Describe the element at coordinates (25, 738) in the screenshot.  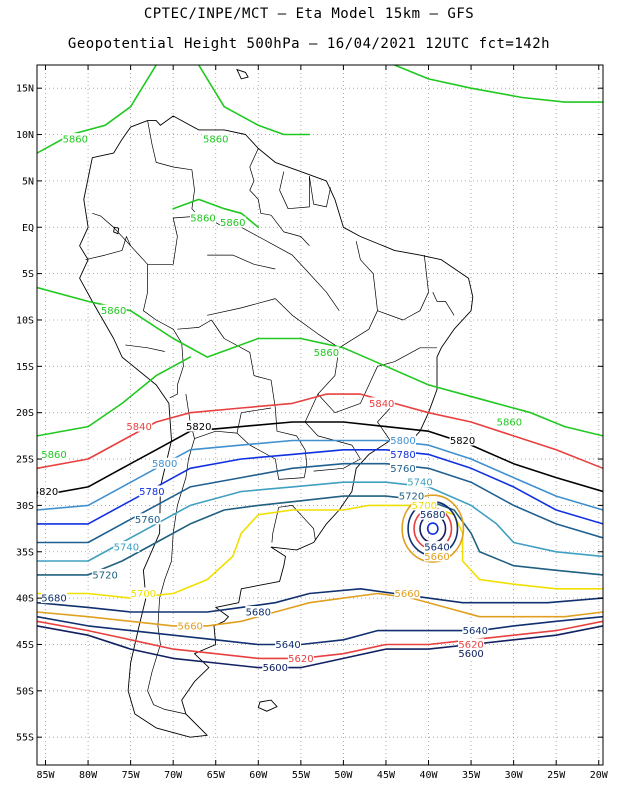
I see `lat-tick-label: 55S` at that location.